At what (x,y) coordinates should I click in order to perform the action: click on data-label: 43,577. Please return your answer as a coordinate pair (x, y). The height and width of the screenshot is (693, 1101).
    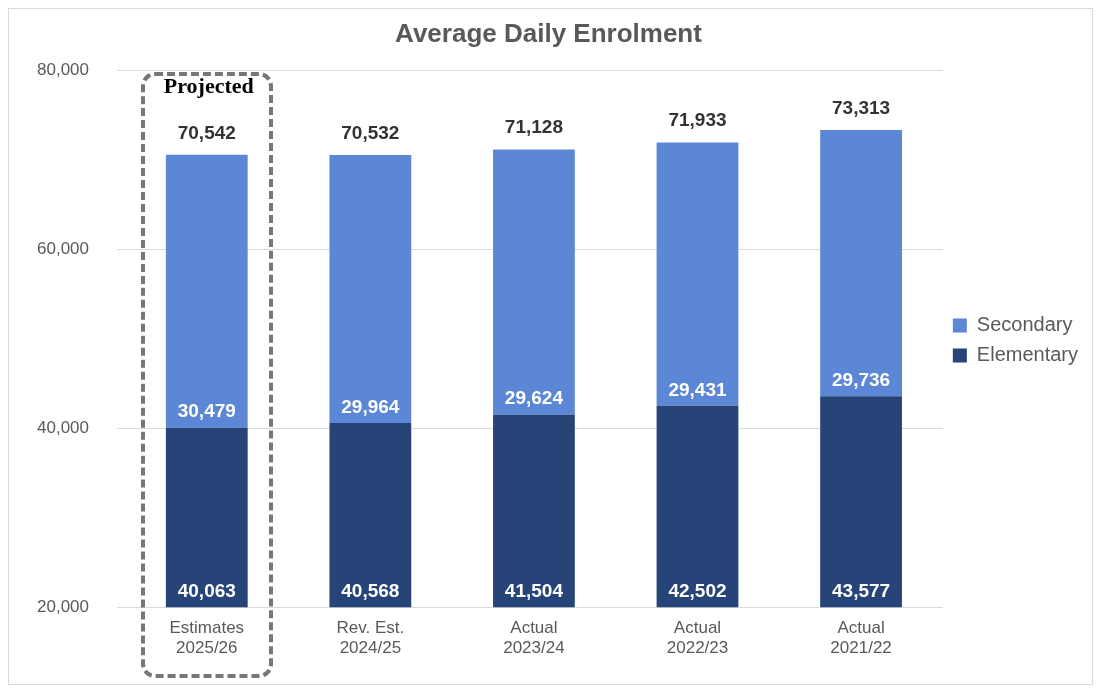
    Looking at the image, I should click on (861, 590).